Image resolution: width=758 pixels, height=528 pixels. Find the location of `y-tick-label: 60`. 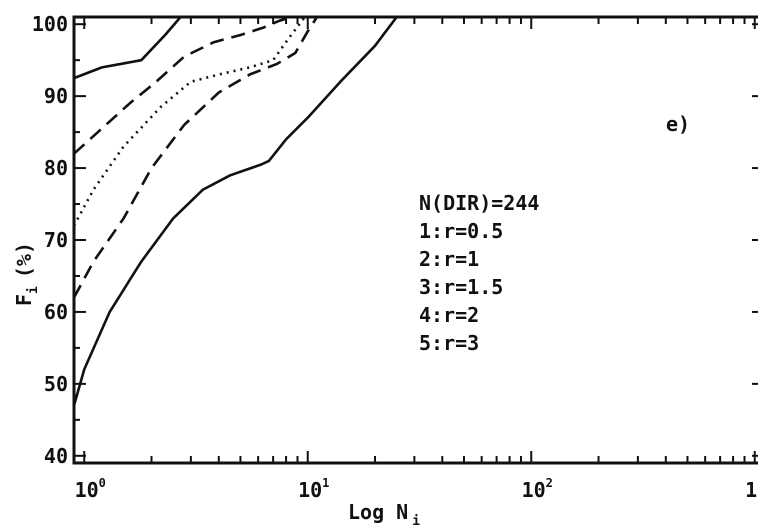

y-tick-label: 60 is located at coordinates (56, 312).